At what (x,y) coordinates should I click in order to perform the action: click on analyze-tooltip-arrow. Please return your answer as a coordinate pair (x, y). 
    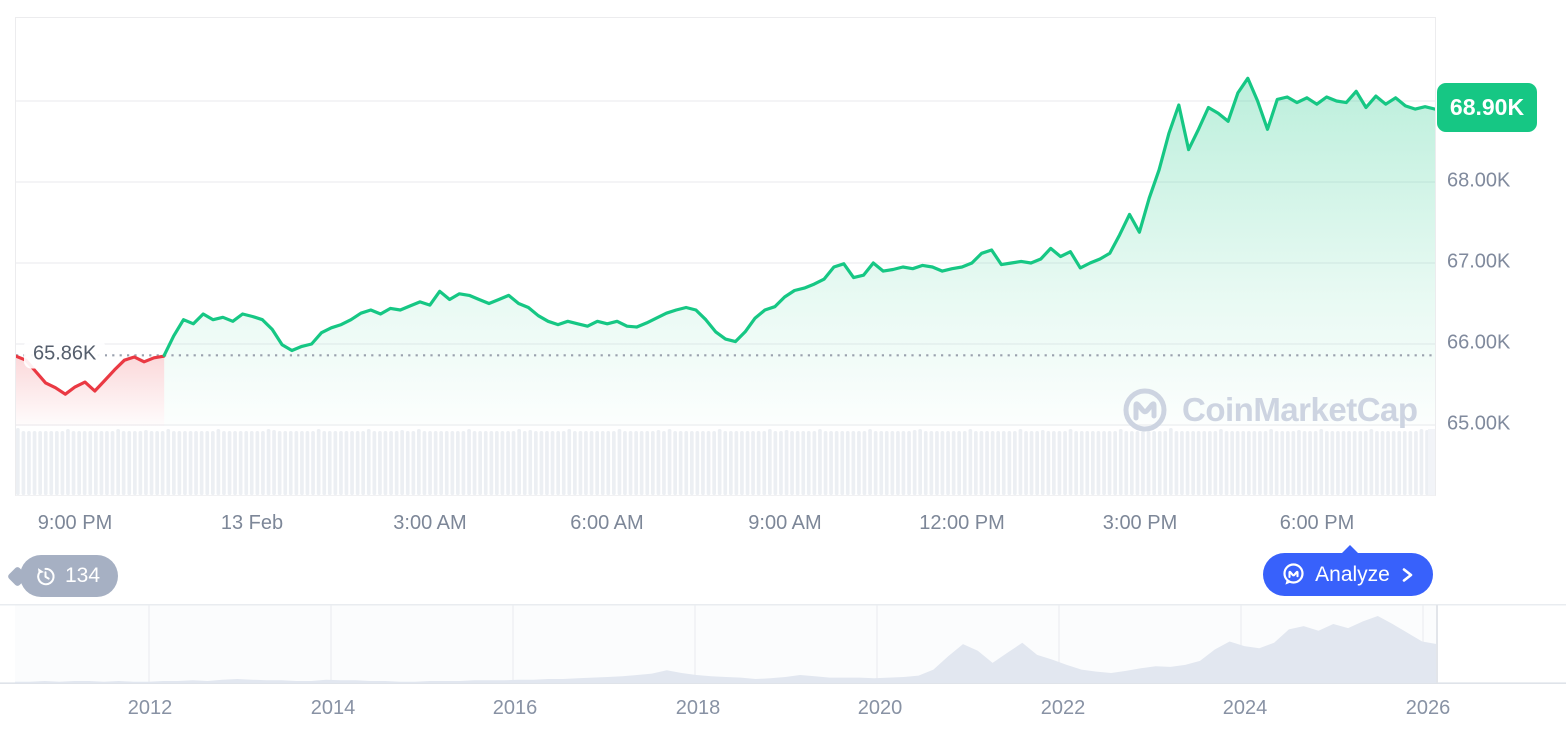
    Looking at the image, I should click on (1350, 549).